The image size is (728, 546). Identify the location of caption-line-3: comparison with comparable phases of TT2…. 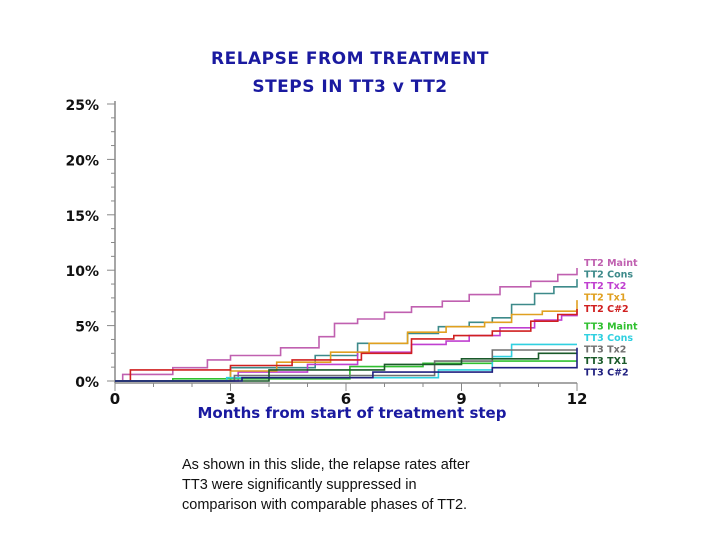
(325, 505).